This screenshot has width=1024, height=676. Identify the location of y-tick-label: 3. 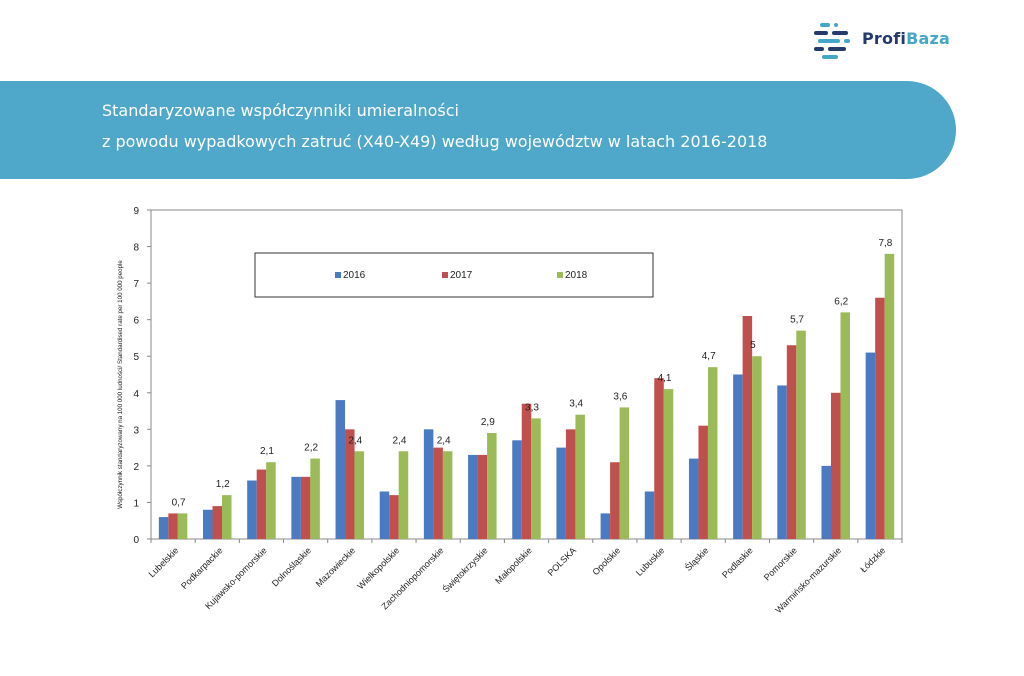
(136, 430).